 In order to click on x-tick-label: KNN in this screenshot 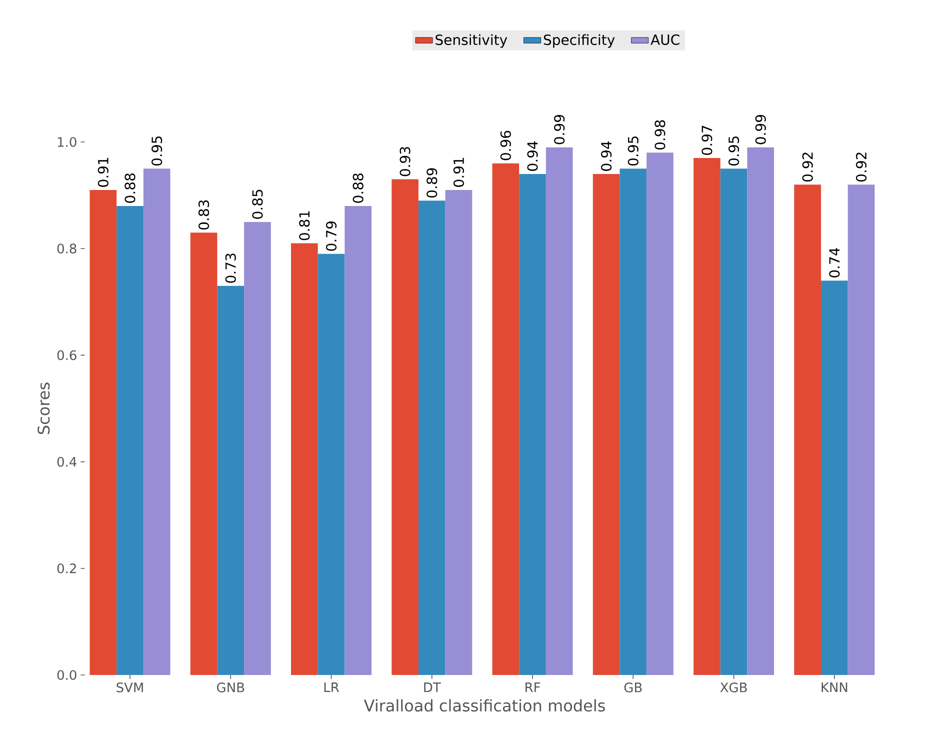, I will do `click(835, 687)`.